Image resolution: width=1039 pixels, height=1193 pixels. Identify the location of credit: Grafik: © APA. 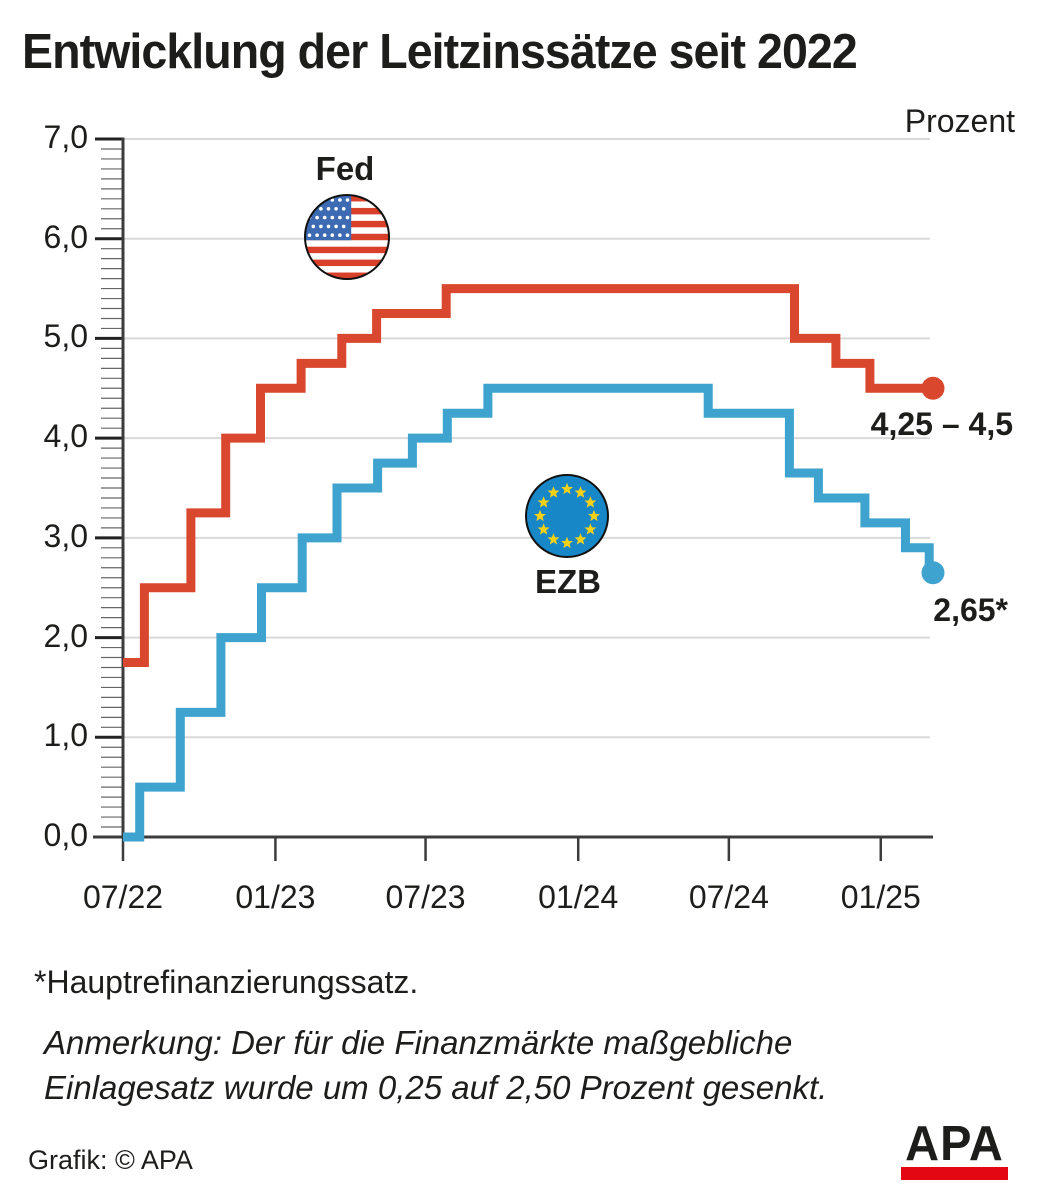
(110, 1160).